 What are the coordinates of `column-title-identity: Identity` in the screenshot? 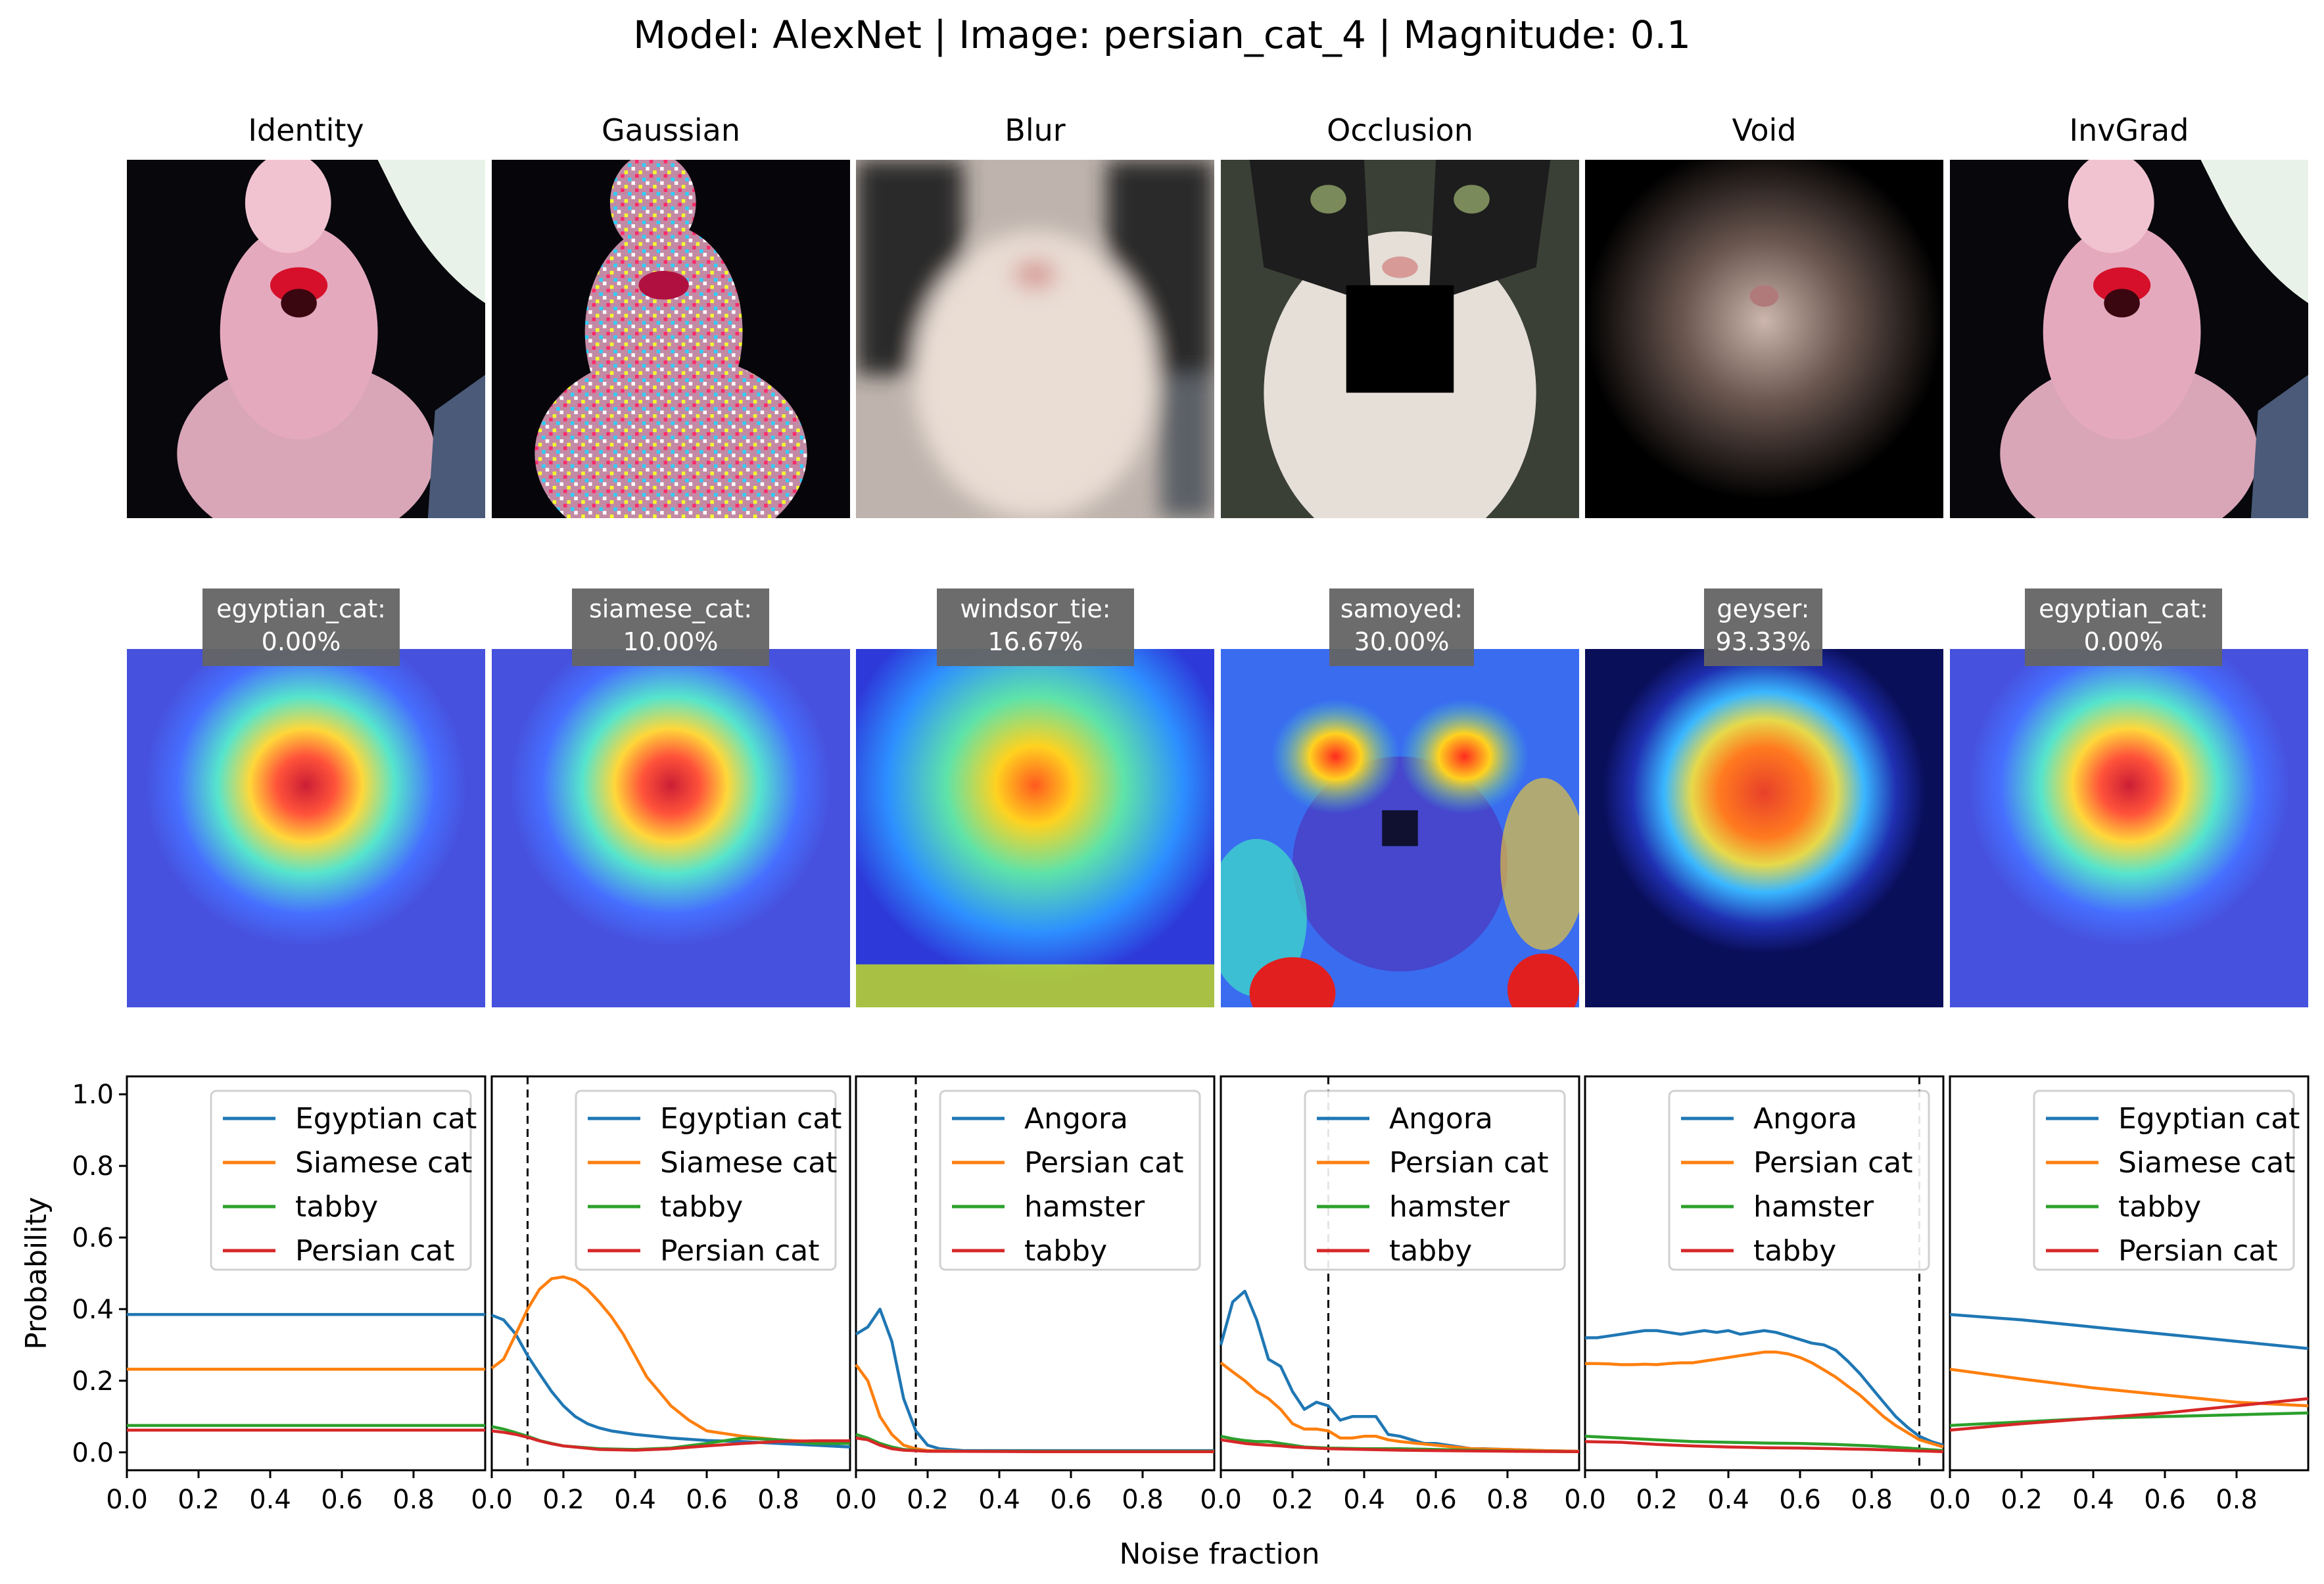 It's located at (306, 130).